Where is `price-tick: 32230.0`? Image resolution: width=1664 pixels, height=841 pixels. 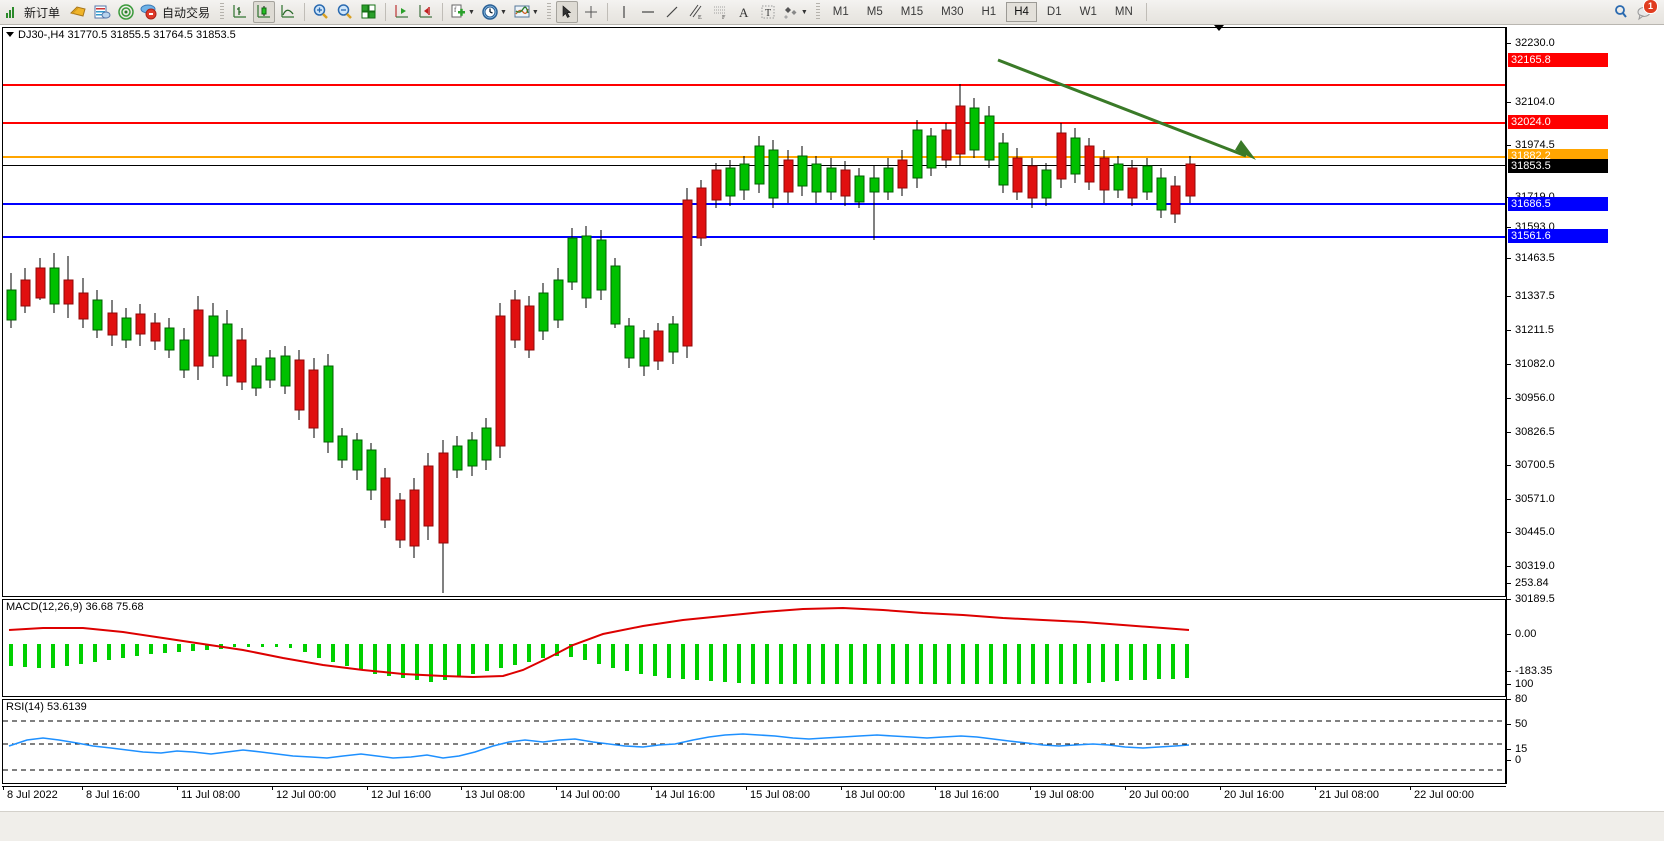
price-tick: 32230.0 is located at coordinates (1531, 43).